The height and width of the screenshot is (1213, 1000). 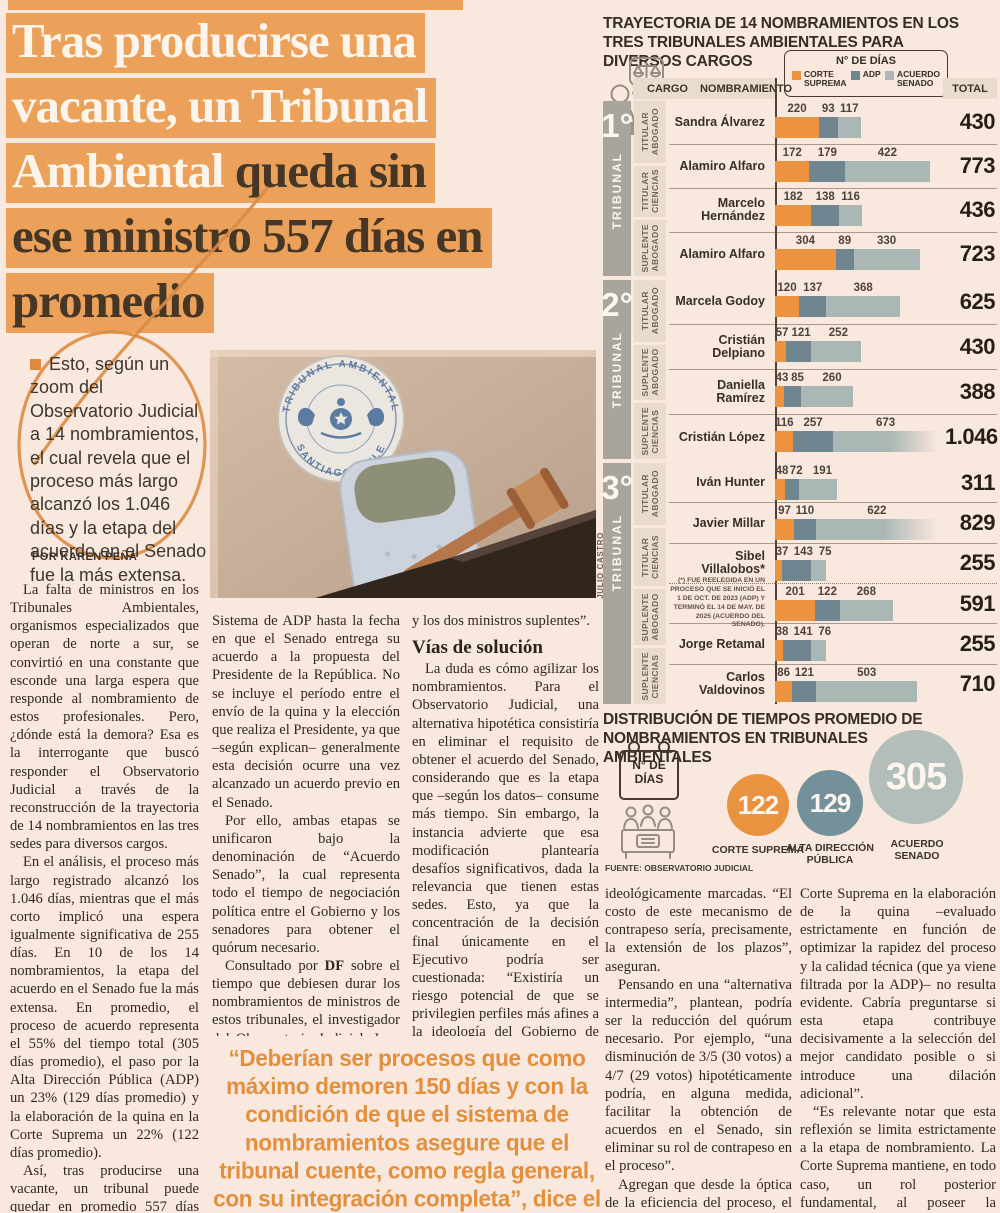 What do you see at coordinates (971, 437) in the screenshot?
I see `row-total: 1.046` at bounding box center [971, 437].